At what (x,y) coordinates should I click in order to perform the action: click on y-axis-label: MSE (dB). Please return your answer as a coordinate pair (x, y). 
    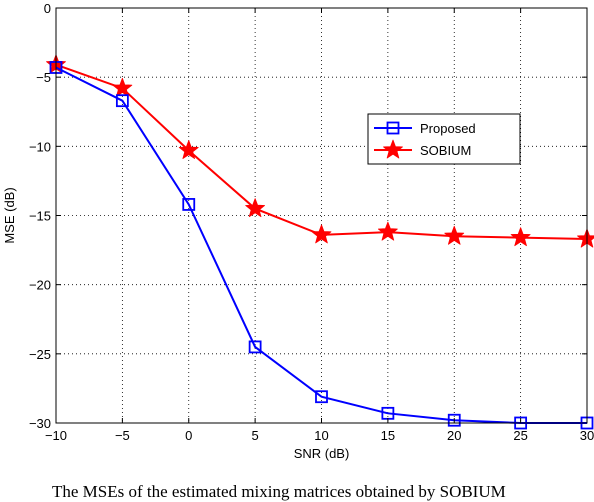
    Looking at the image, I should click on (9, 215).